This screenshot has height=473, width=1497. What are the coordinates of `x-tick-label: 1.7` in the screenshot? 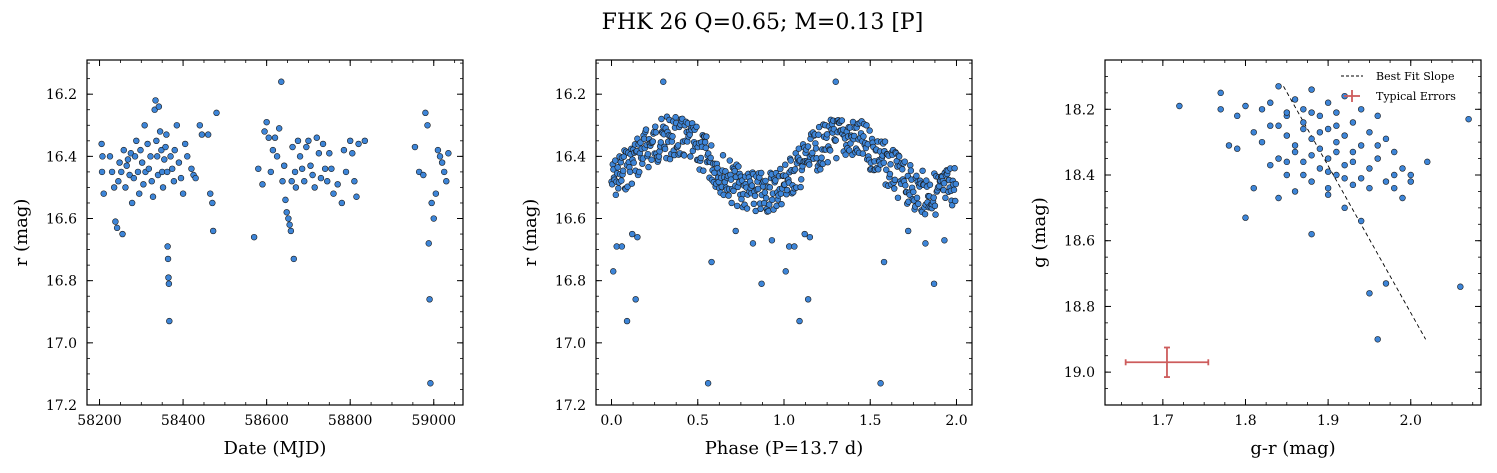 It's located at (1163, 421).